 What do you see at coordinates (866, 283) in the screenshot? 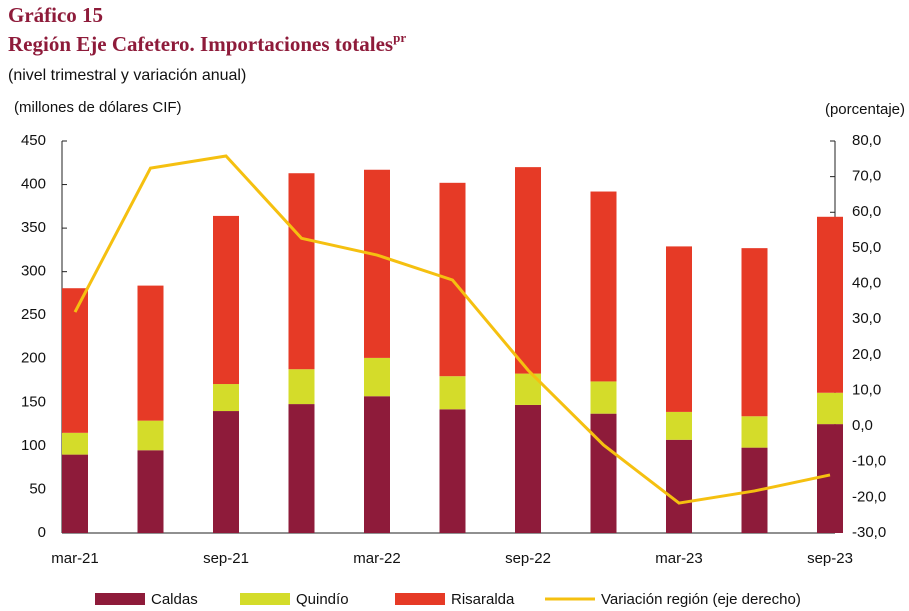
I see `y2-tick-label: 40,0` at bounding box center [866, 283].